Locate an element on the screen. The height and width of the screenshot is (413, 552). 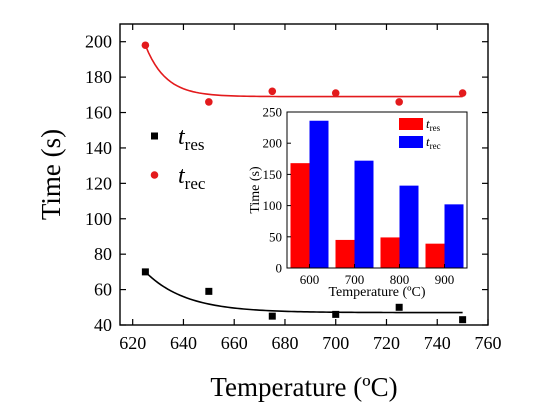
main-y-tick-label: 40 is located at coordinates (103, 325).